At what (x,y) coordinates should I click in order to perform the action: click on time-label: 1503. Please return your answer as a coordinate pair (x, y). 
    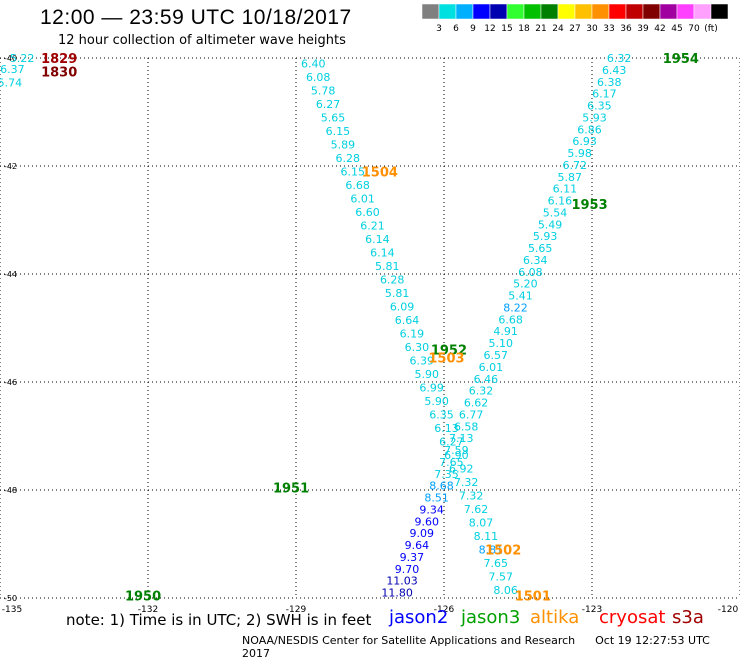
    Looking at the image, I should click on (446, 359).